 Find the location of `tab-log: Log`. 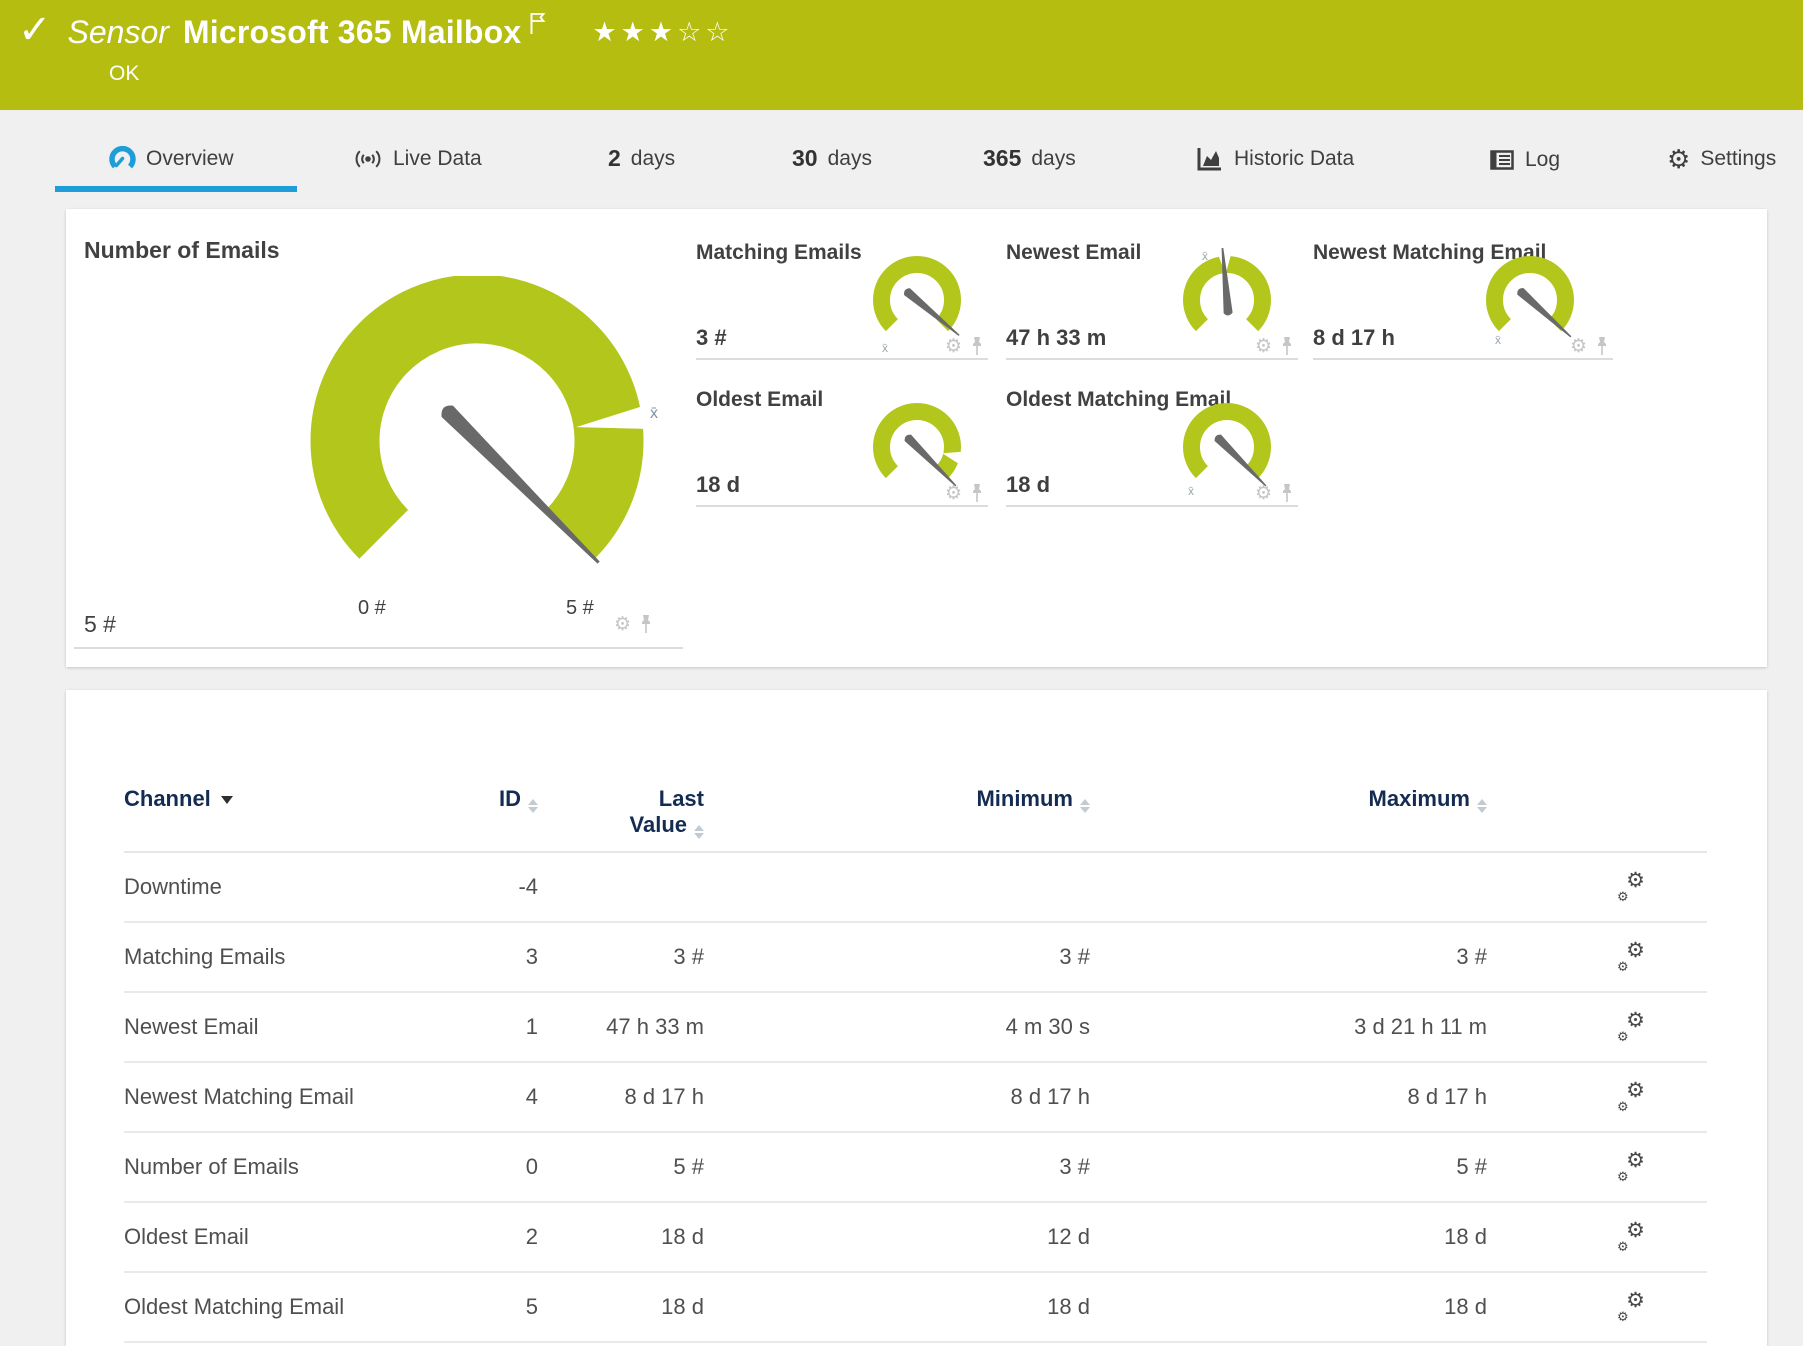

tab-log: Log is located at coordinates (1524, 160).